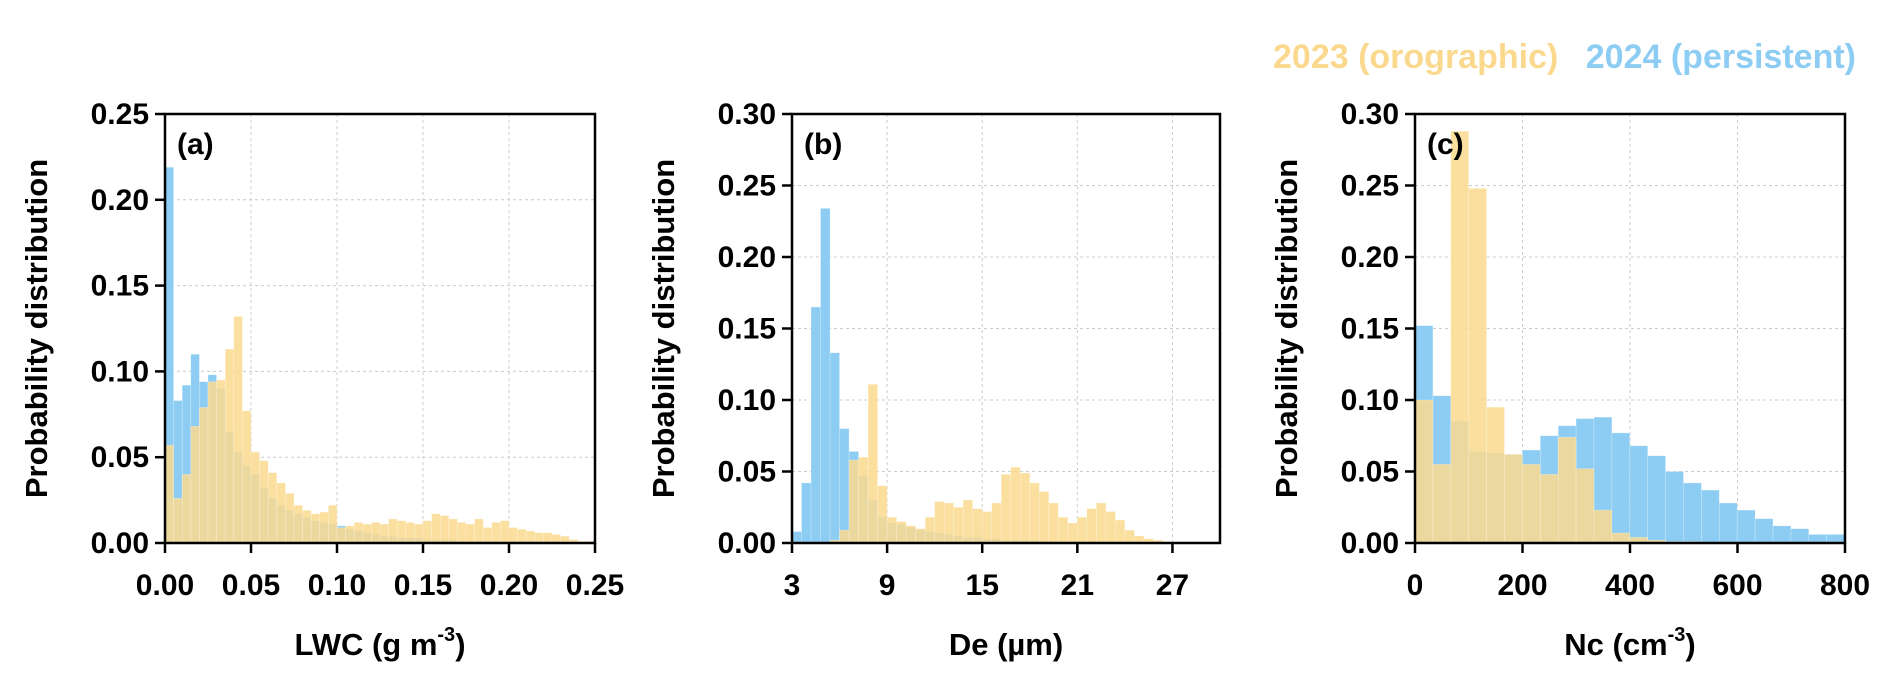 The image size is (1892, 686). Describe the element at coordinates (1630, 585) in the screenshot. I see `x-tick-label: 400` at that location.